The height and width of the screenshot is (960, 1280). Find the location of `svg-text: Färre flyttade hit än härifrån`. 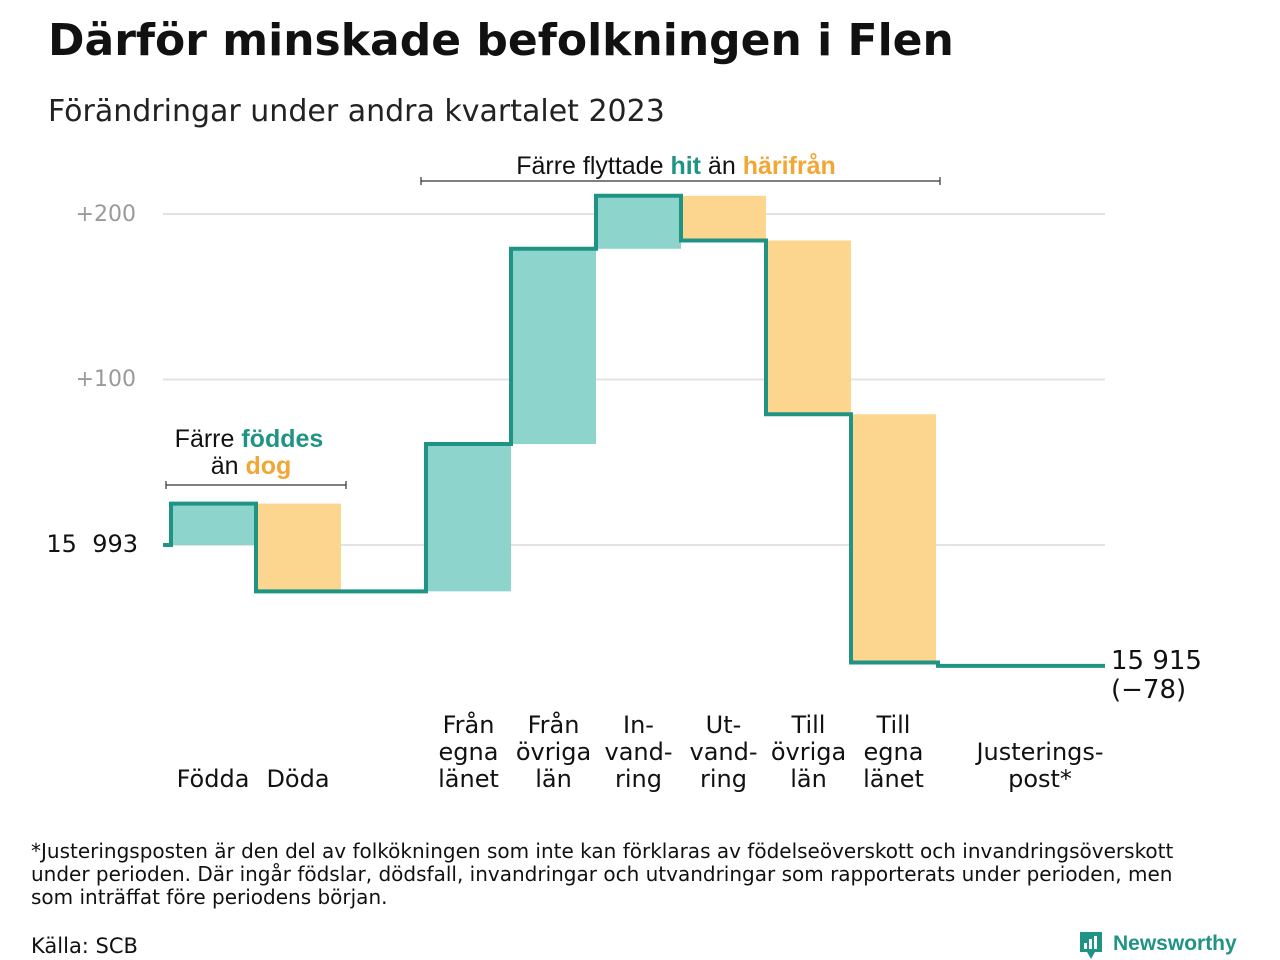

svg-text: Färre flyttade hit än härifrån is located at coordinates (676, 166).